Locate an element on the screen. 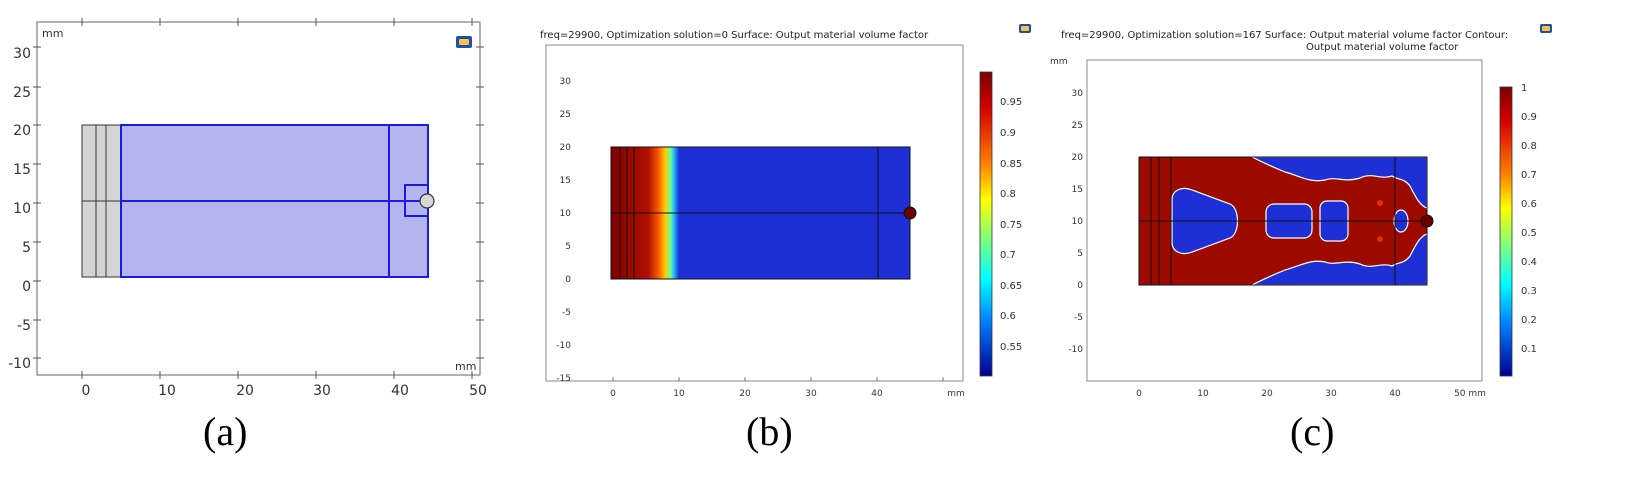  panel-a-xtick: 0 is located at coordinates (86, 391).